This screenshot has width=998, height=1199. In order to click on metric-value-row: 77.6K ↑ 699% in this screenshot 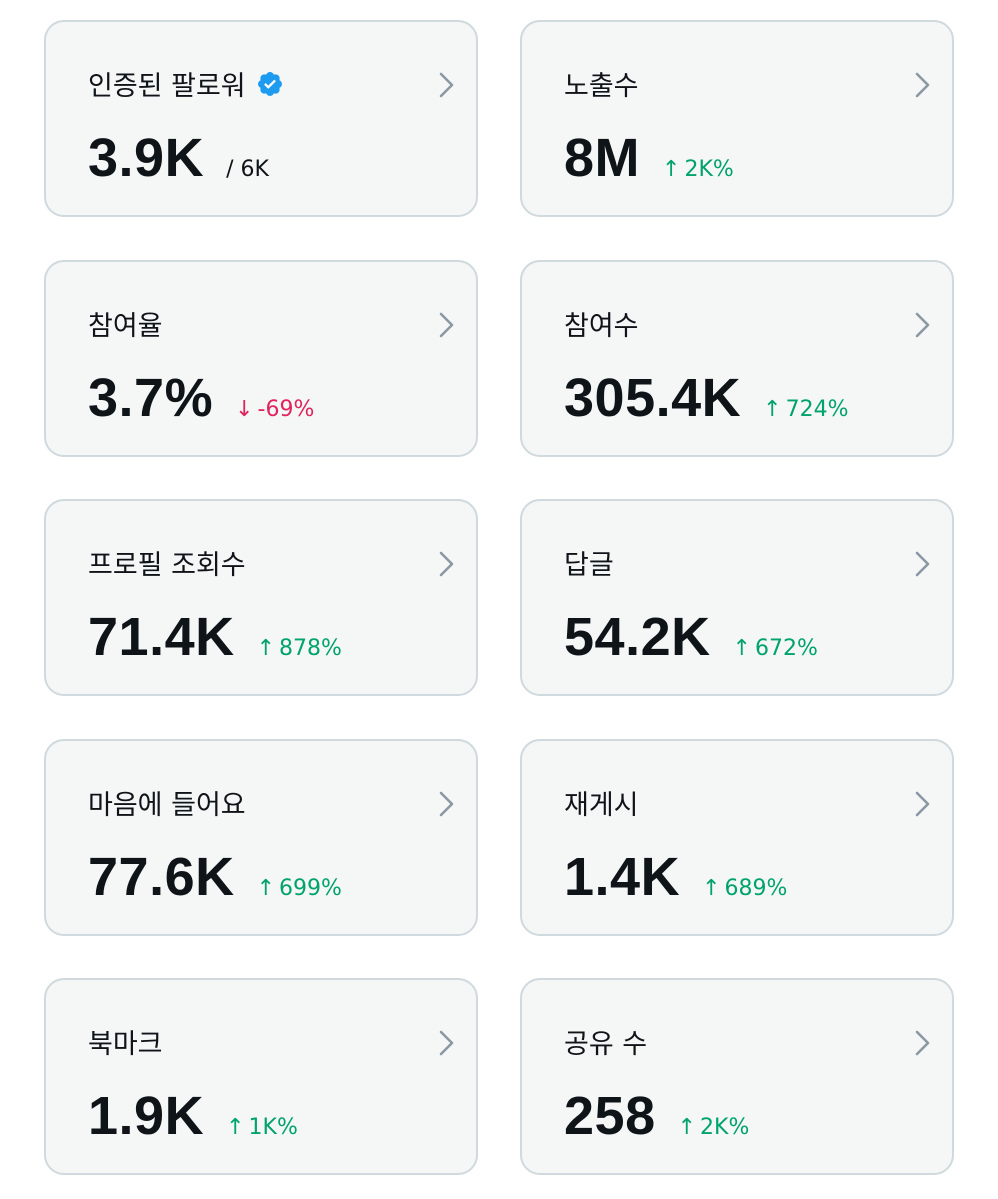, I will do `click(215, 877)`.